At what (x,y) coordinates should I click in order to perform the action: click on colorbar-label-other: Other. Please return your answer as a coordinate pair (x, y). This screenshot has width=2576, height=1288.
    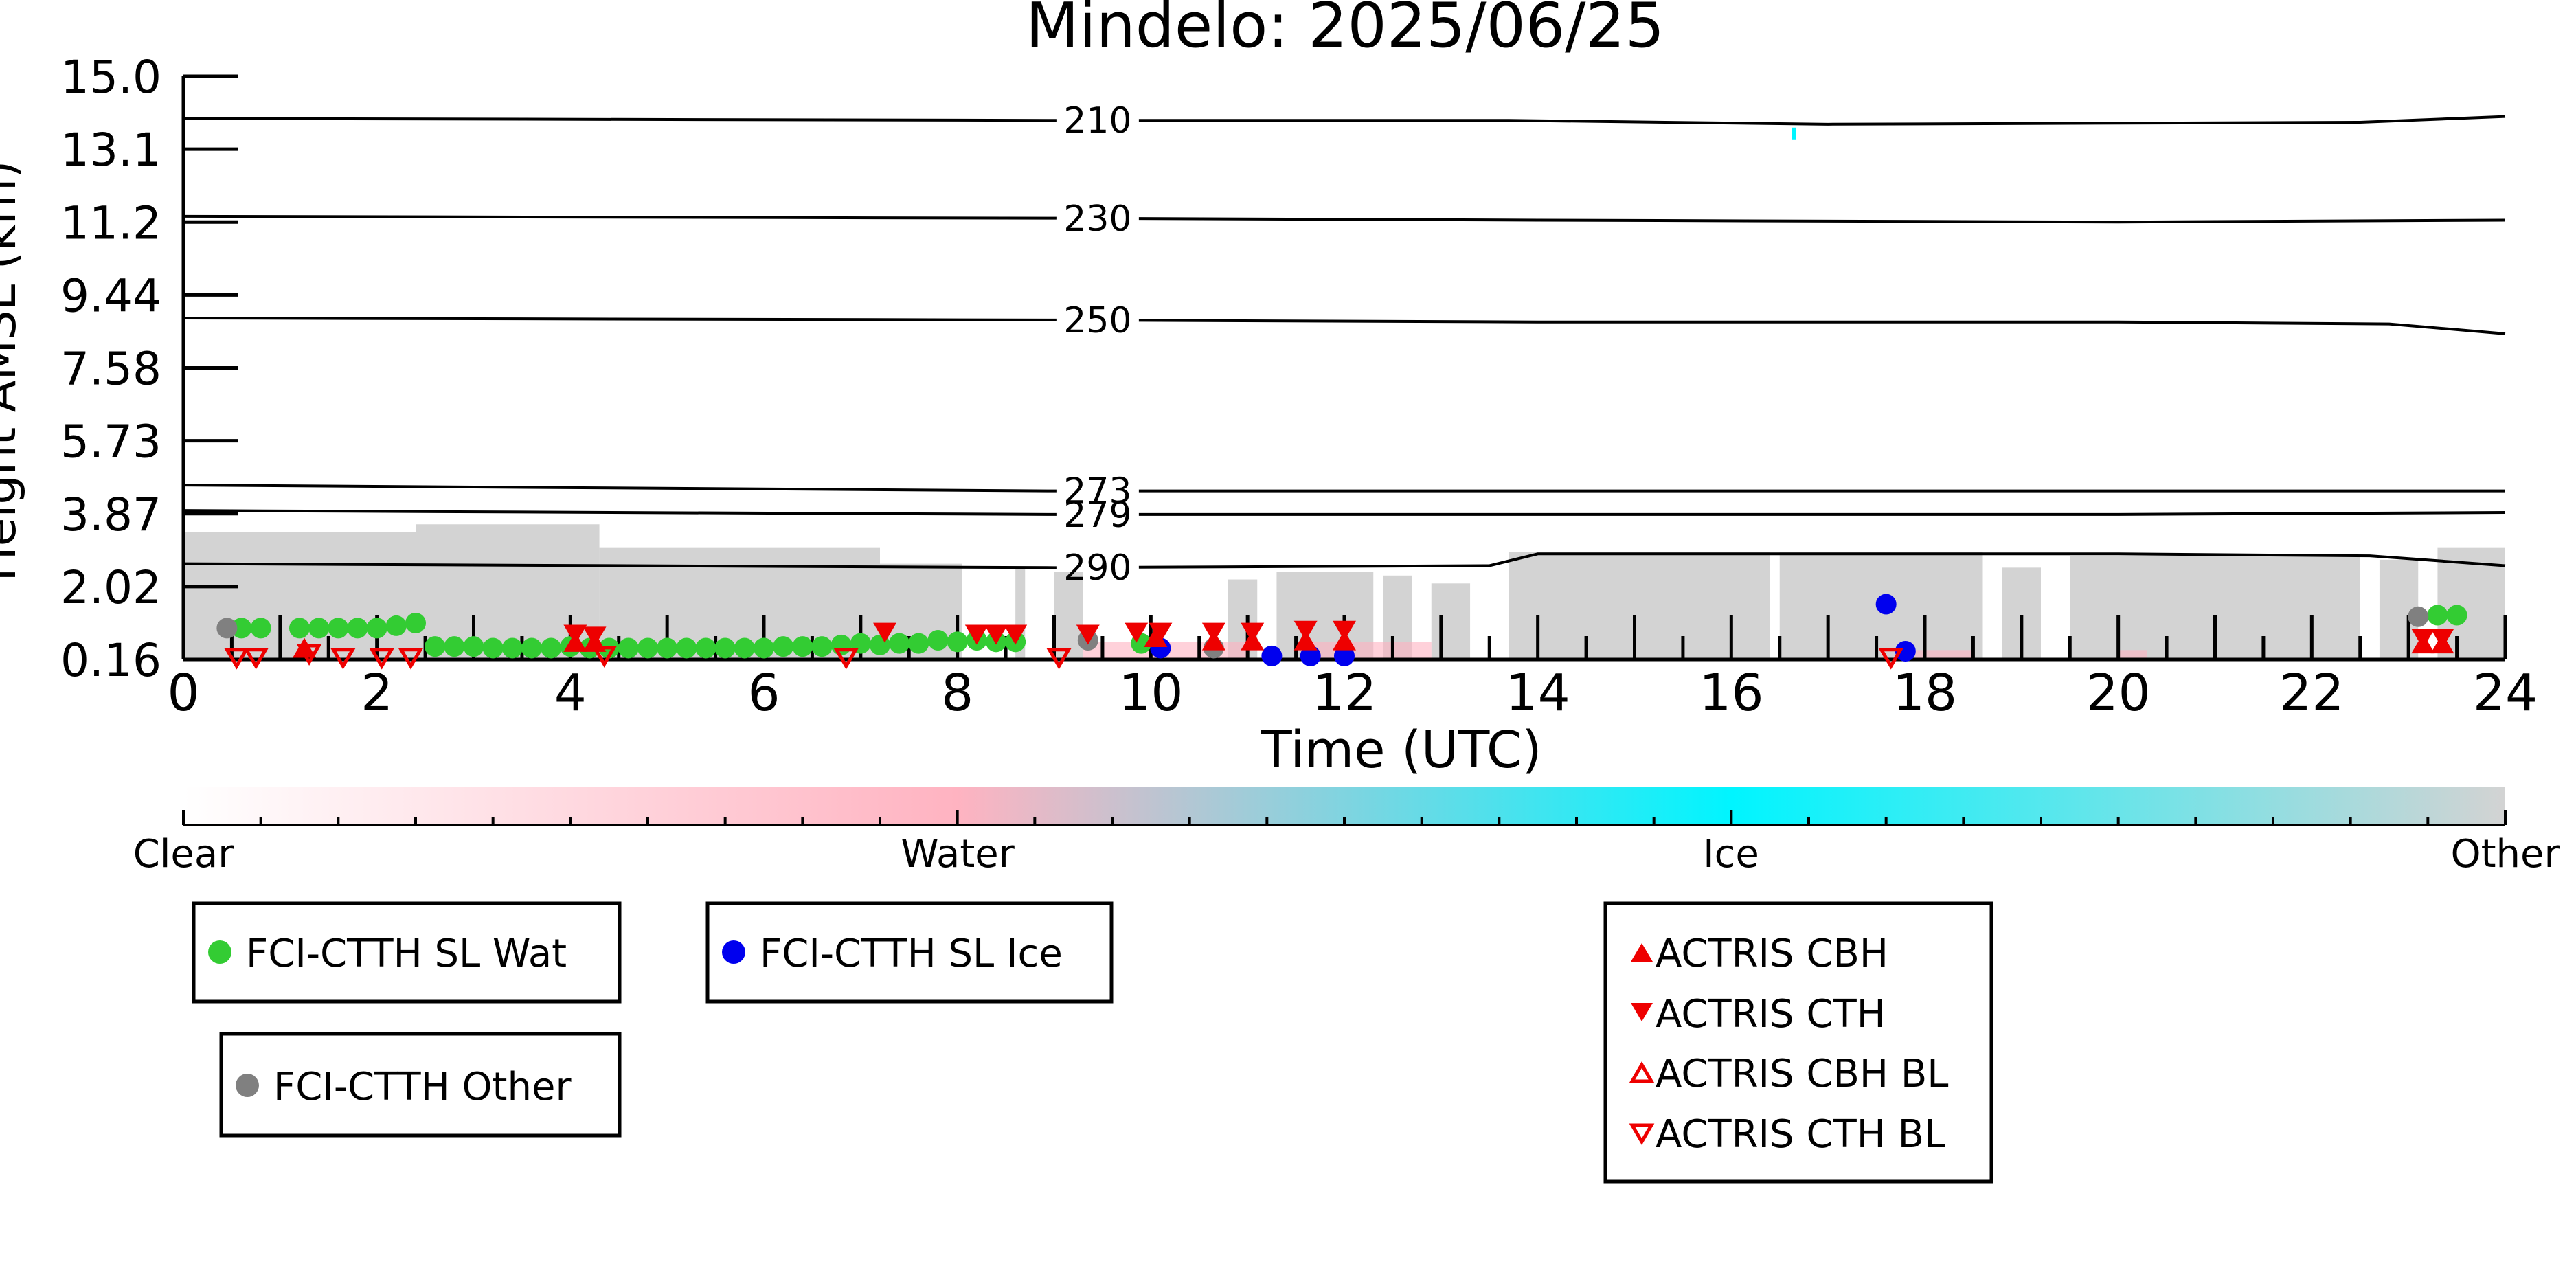
    Looking at the image, I should click on (2505, 854).